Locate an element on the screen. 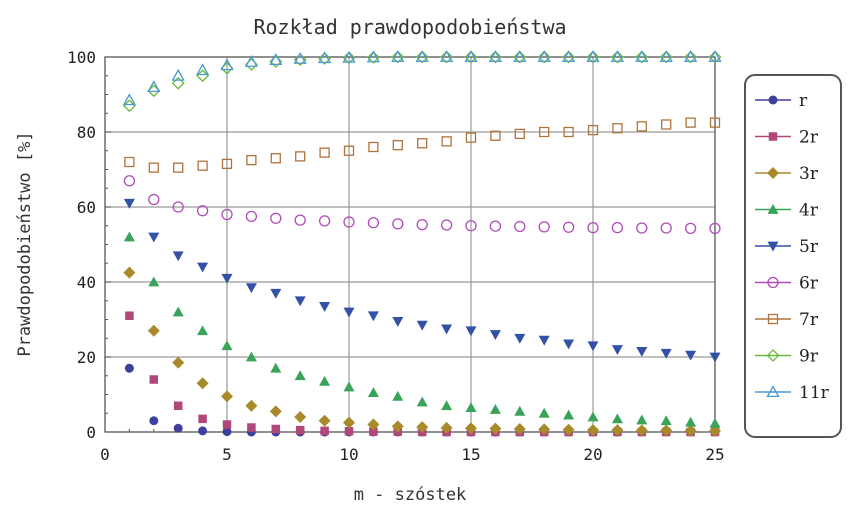 The image size is (848, 509). legend-item-r: r is located at coordinates (781, 101).